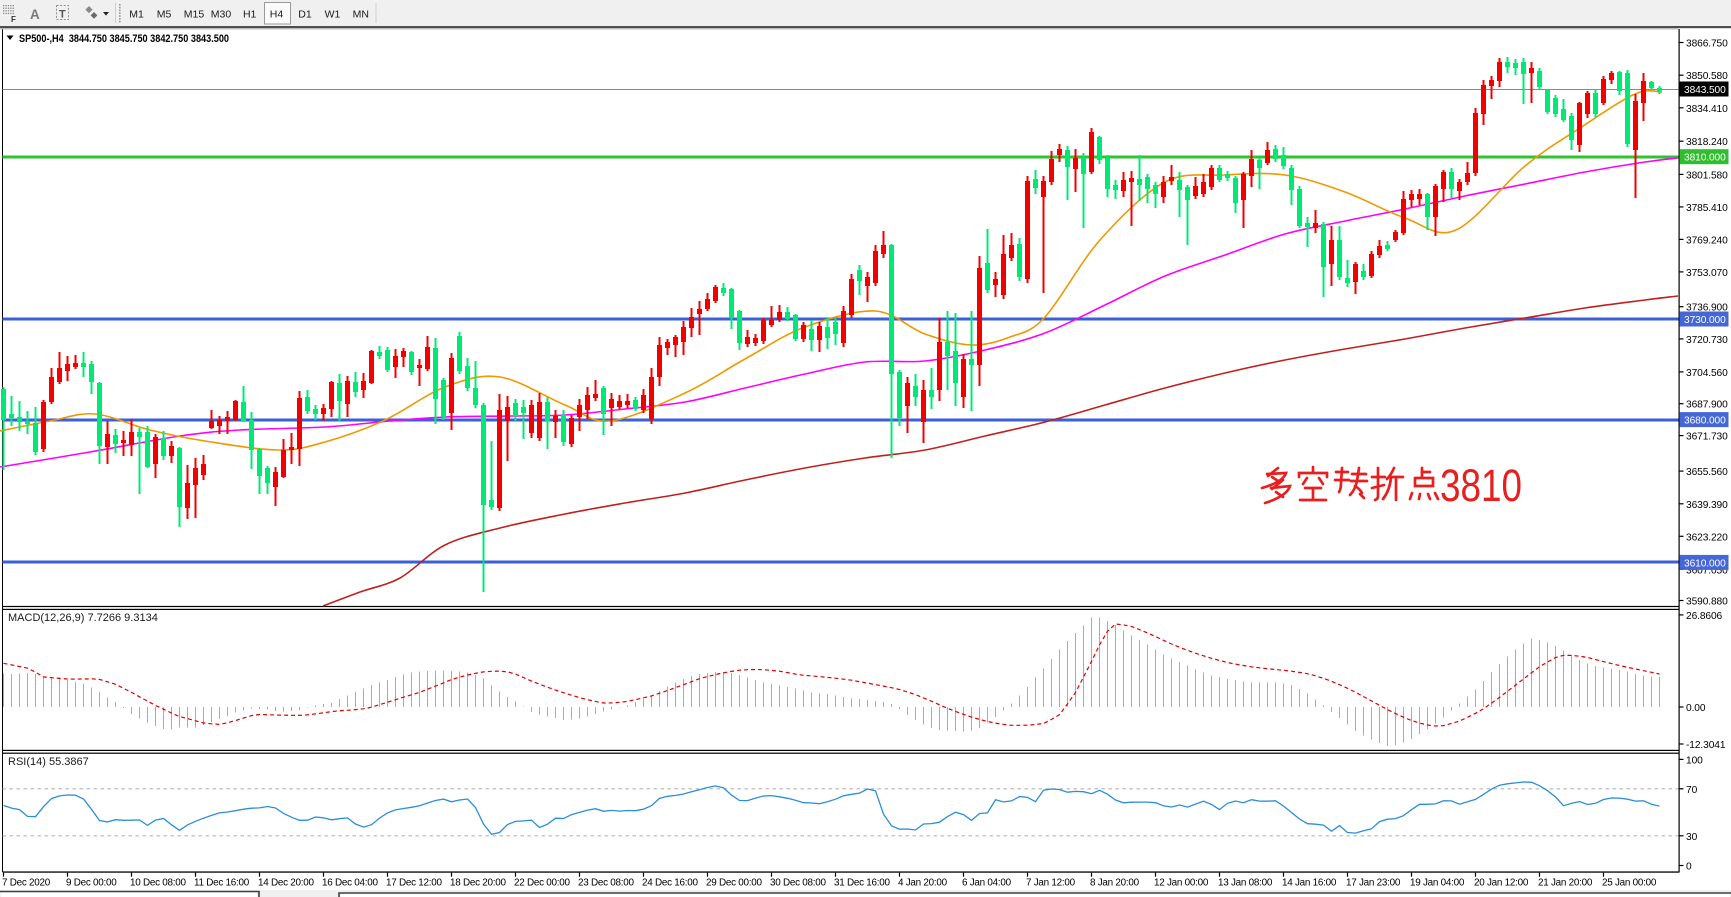  I want to click on svg-text: H4, so click(277, 15).